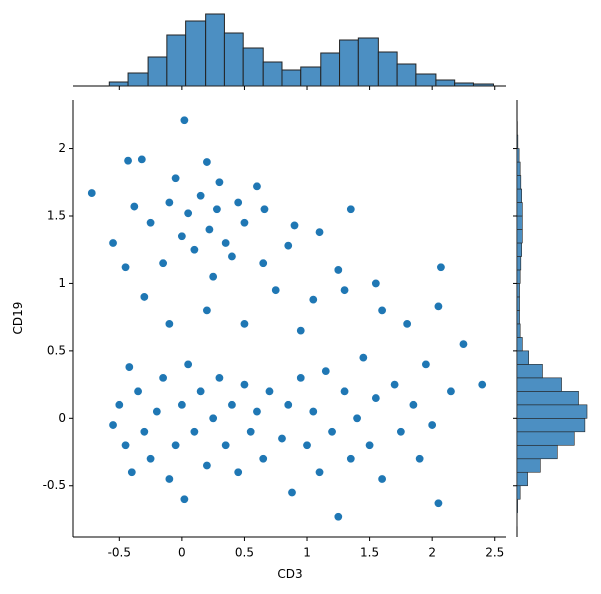  I want to click on y-tick-label: 0, so click(62, 418).